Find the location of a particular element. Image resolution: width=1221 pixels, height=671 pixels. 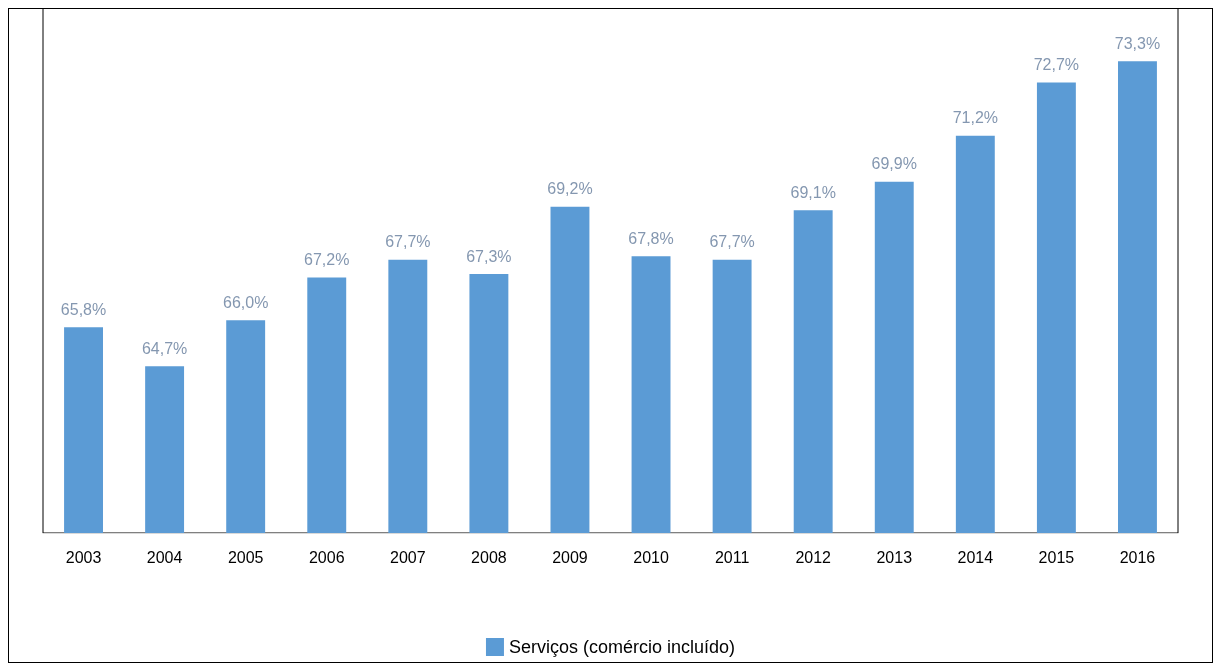

x-tick-label: 2010 is located at coordinates (651, 557).